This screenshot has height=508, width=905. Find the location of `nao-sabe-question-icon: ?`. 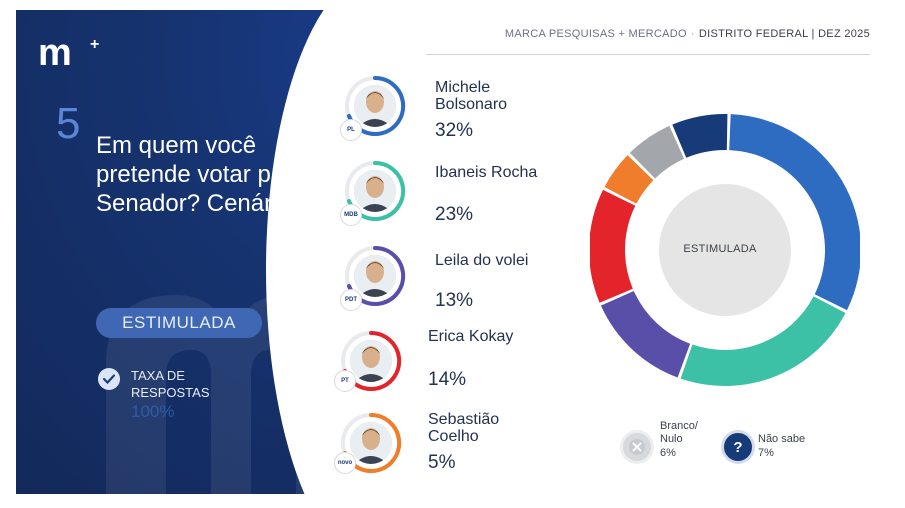

nao-sabe-question-icon: ? is located at coordinates (738, 447).